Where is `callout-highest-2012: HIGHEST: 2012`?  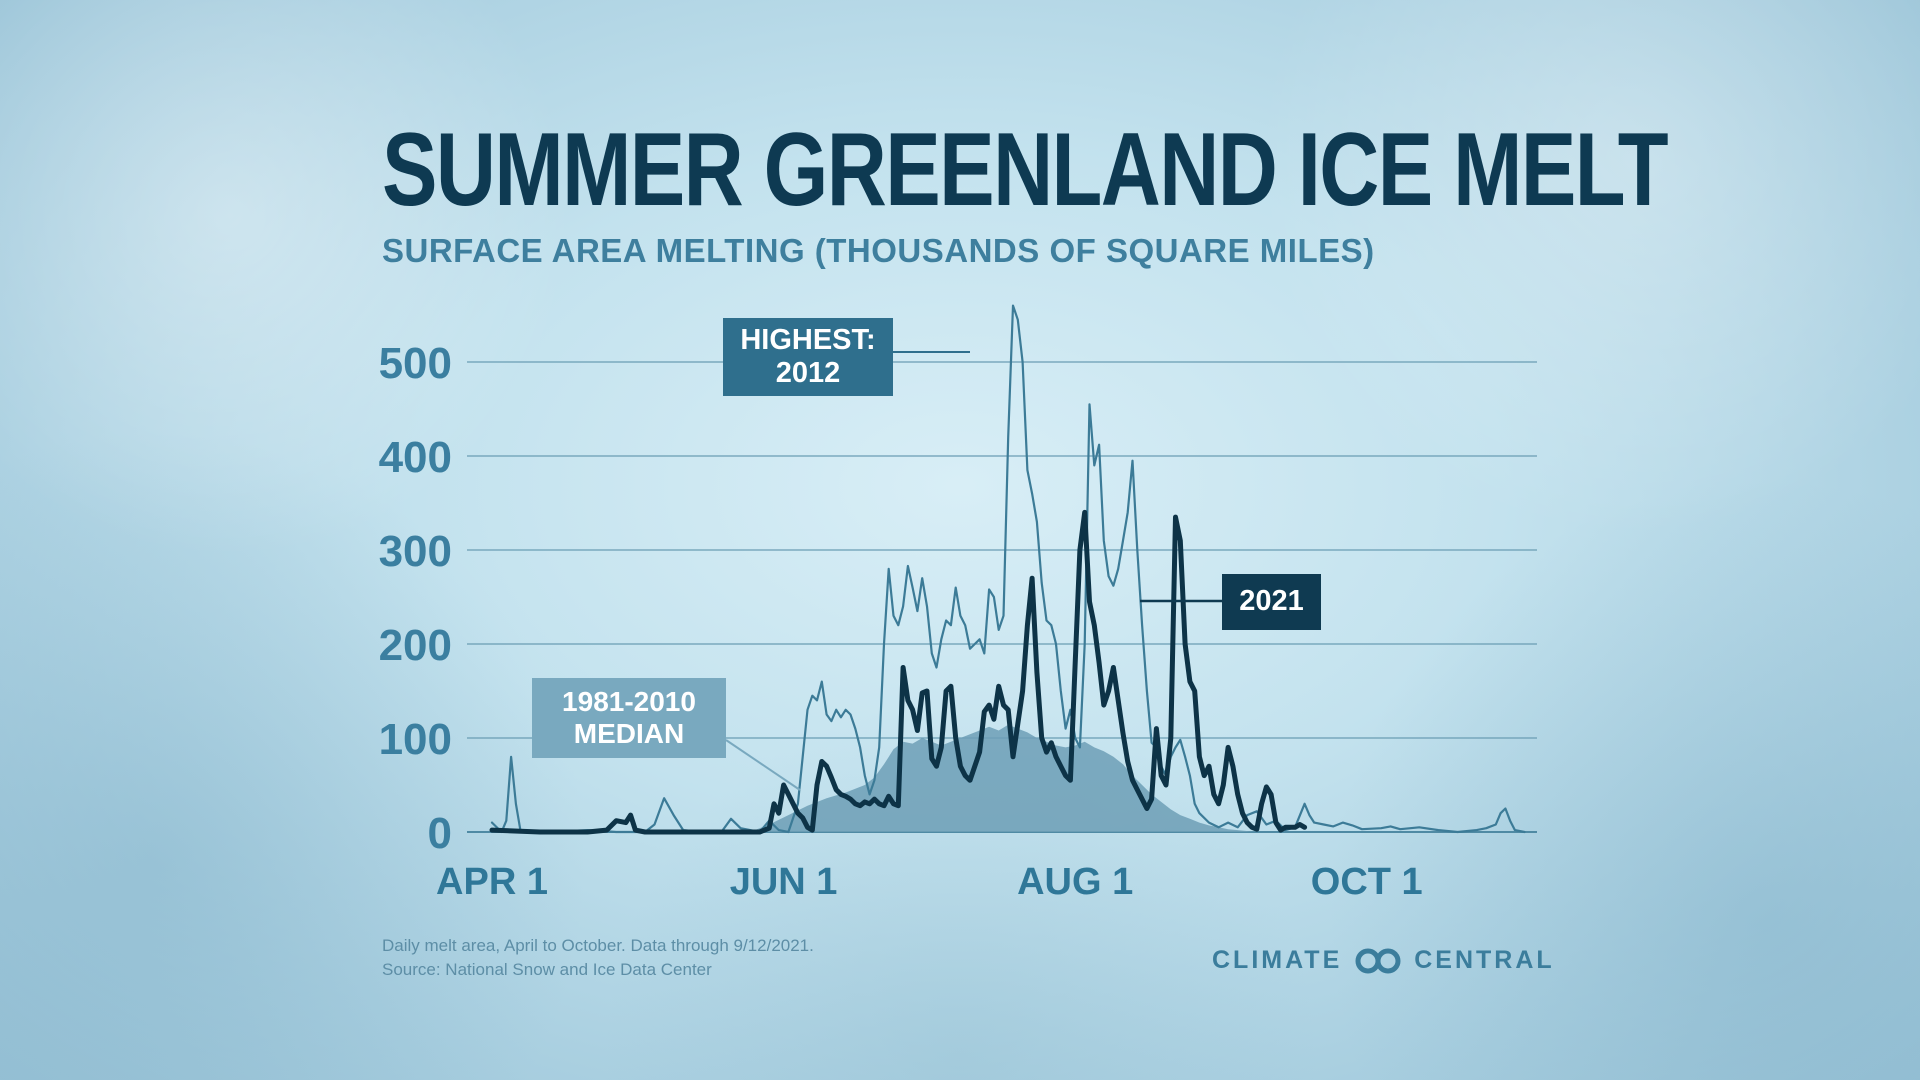 callout-highest-2012: HIGHEST: 2012 is located at coordinates (808, 357).